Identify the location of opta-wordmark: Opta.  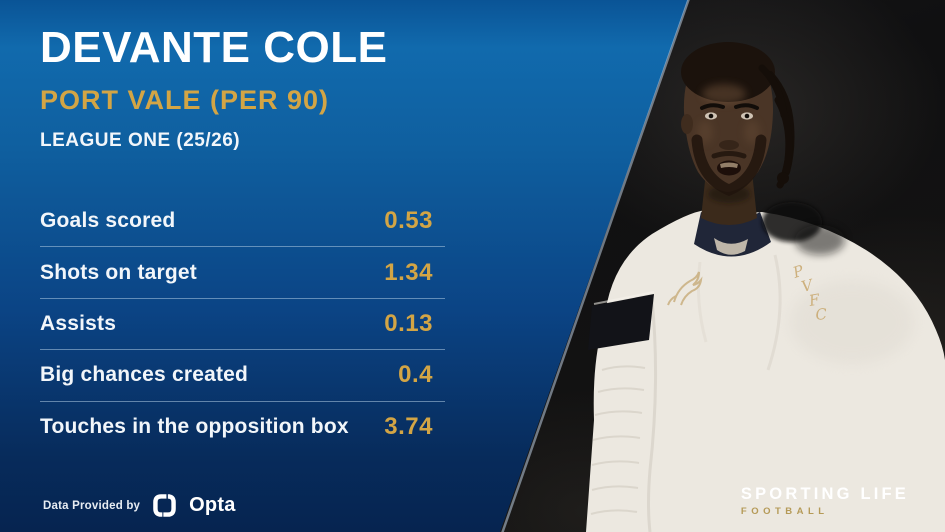
(212, 505).